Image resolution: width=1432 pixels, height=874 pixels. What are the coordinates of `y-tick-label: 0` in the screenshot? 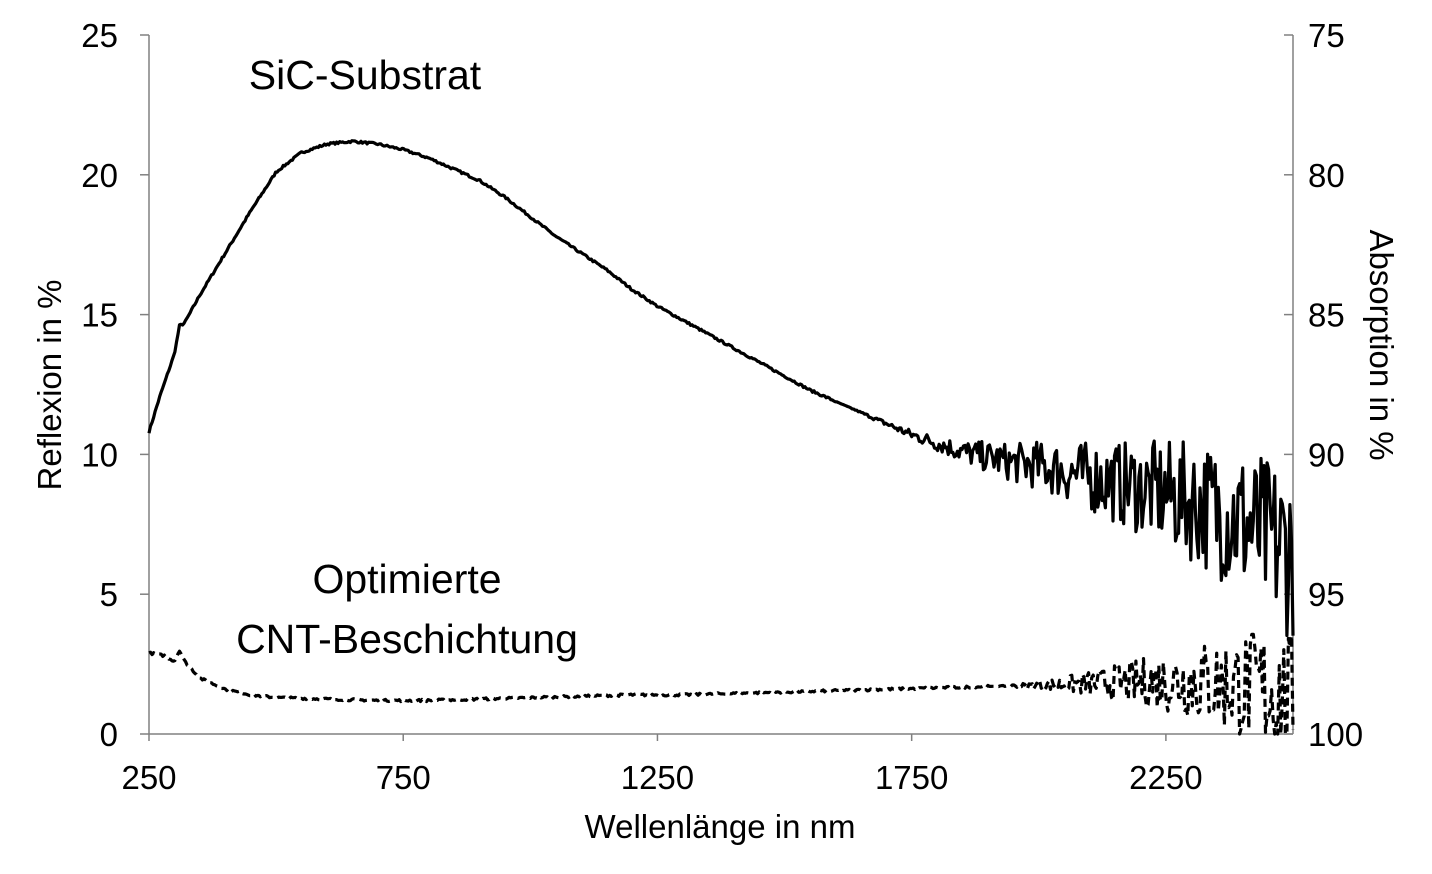 It's located at (109, 734).